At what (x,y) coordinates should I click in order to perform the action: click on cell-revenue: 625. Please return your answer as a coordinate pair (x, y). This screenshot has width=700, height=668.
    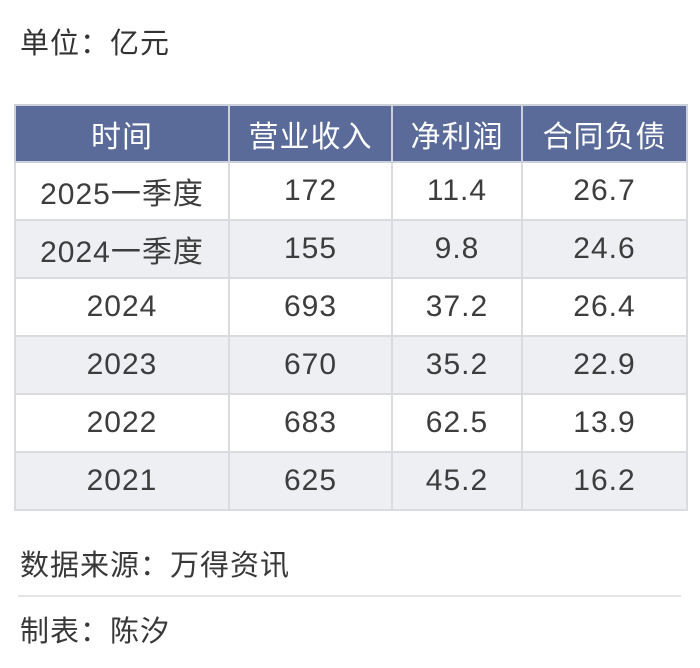
    Looking at the image, I should click on (310, 481).